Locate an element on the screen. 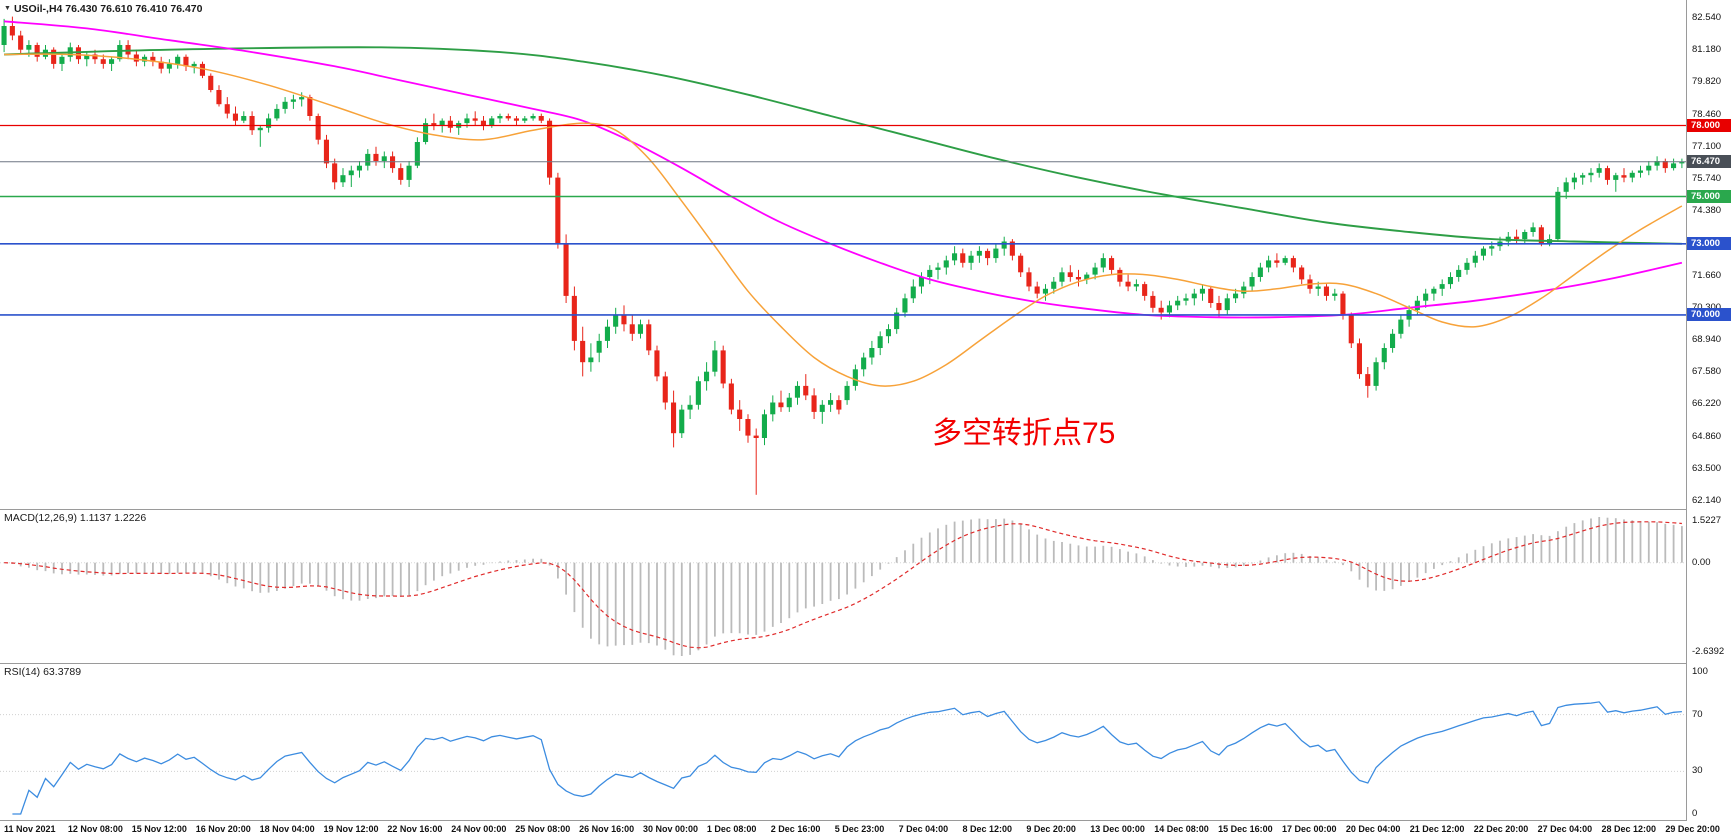  time-axis-label: 24 Nov 00:00 is located at coordinates (479, 829).